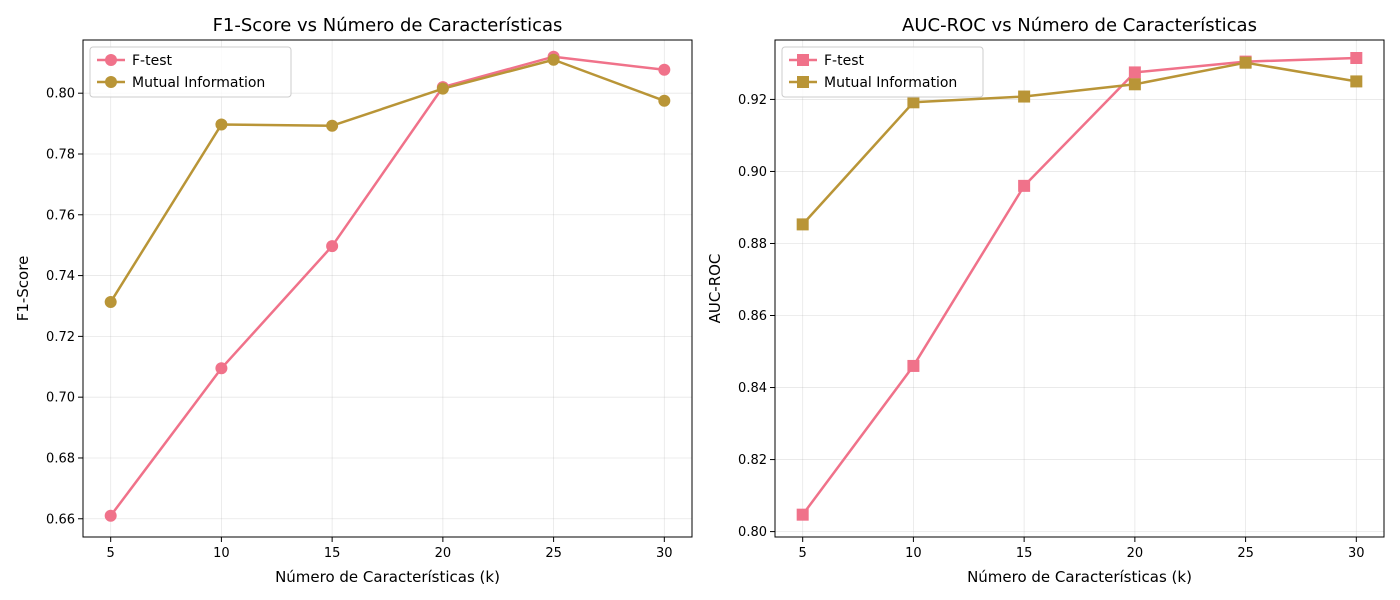 The height and width of the screenshot is (600, 1400). I want to click on y-axis-label: AUC-ROC, so click(715, 289).